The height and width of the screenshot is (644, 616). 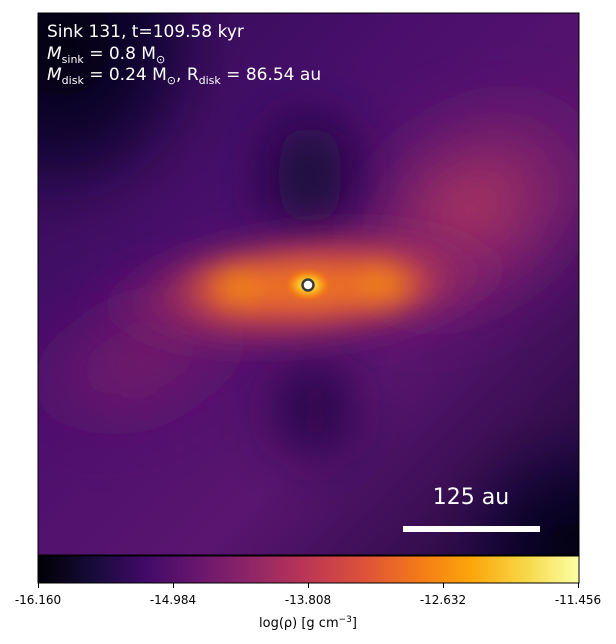 What do you see at coordinates (308, 569) in the screenshot?
I see `colorbar-gradient` at bounding box center [308, 569].